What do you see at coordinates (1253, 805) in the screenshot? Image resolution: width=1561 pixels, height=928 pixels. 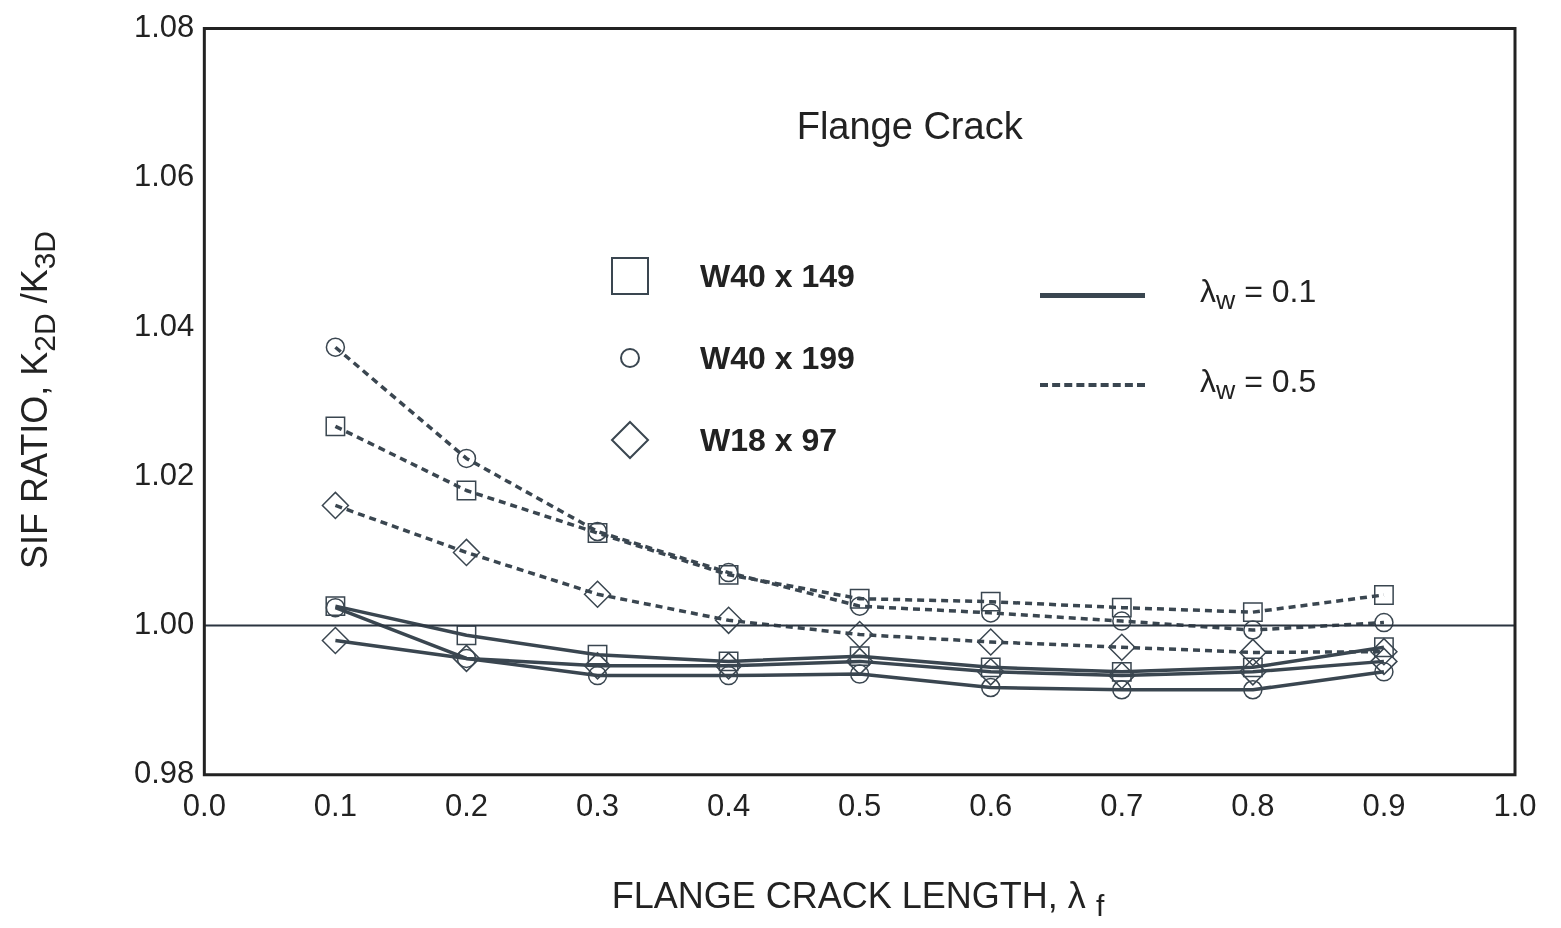 I see `x-tick-label: 0.8` at bounding box center [1253, 805].